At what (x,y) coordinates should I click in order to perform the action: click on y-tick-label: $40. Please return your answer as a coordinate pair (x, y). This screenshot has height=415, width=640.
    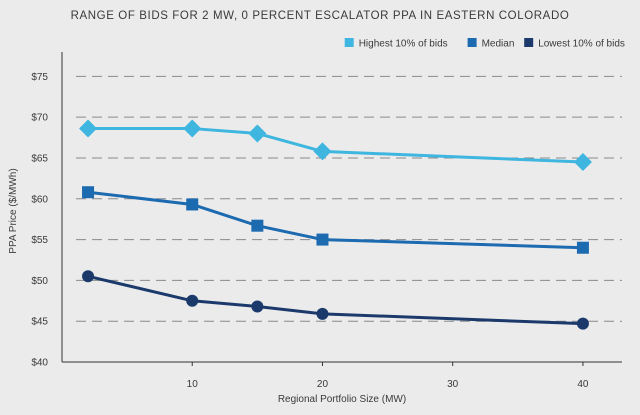
    Looking at the image, I should click on (39, 363).